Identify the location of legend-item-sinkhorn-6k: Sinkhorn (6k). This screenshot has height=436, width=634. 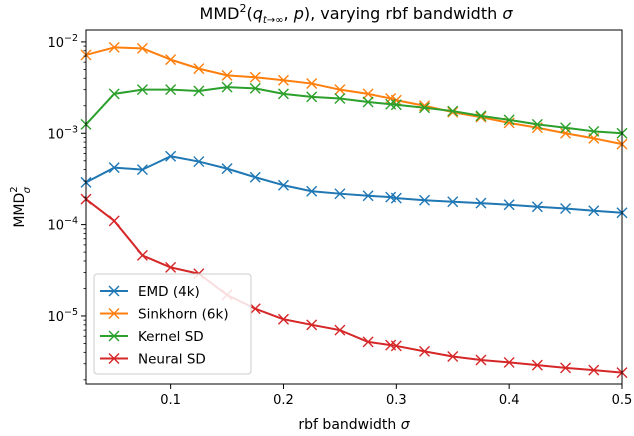
(164, 315).